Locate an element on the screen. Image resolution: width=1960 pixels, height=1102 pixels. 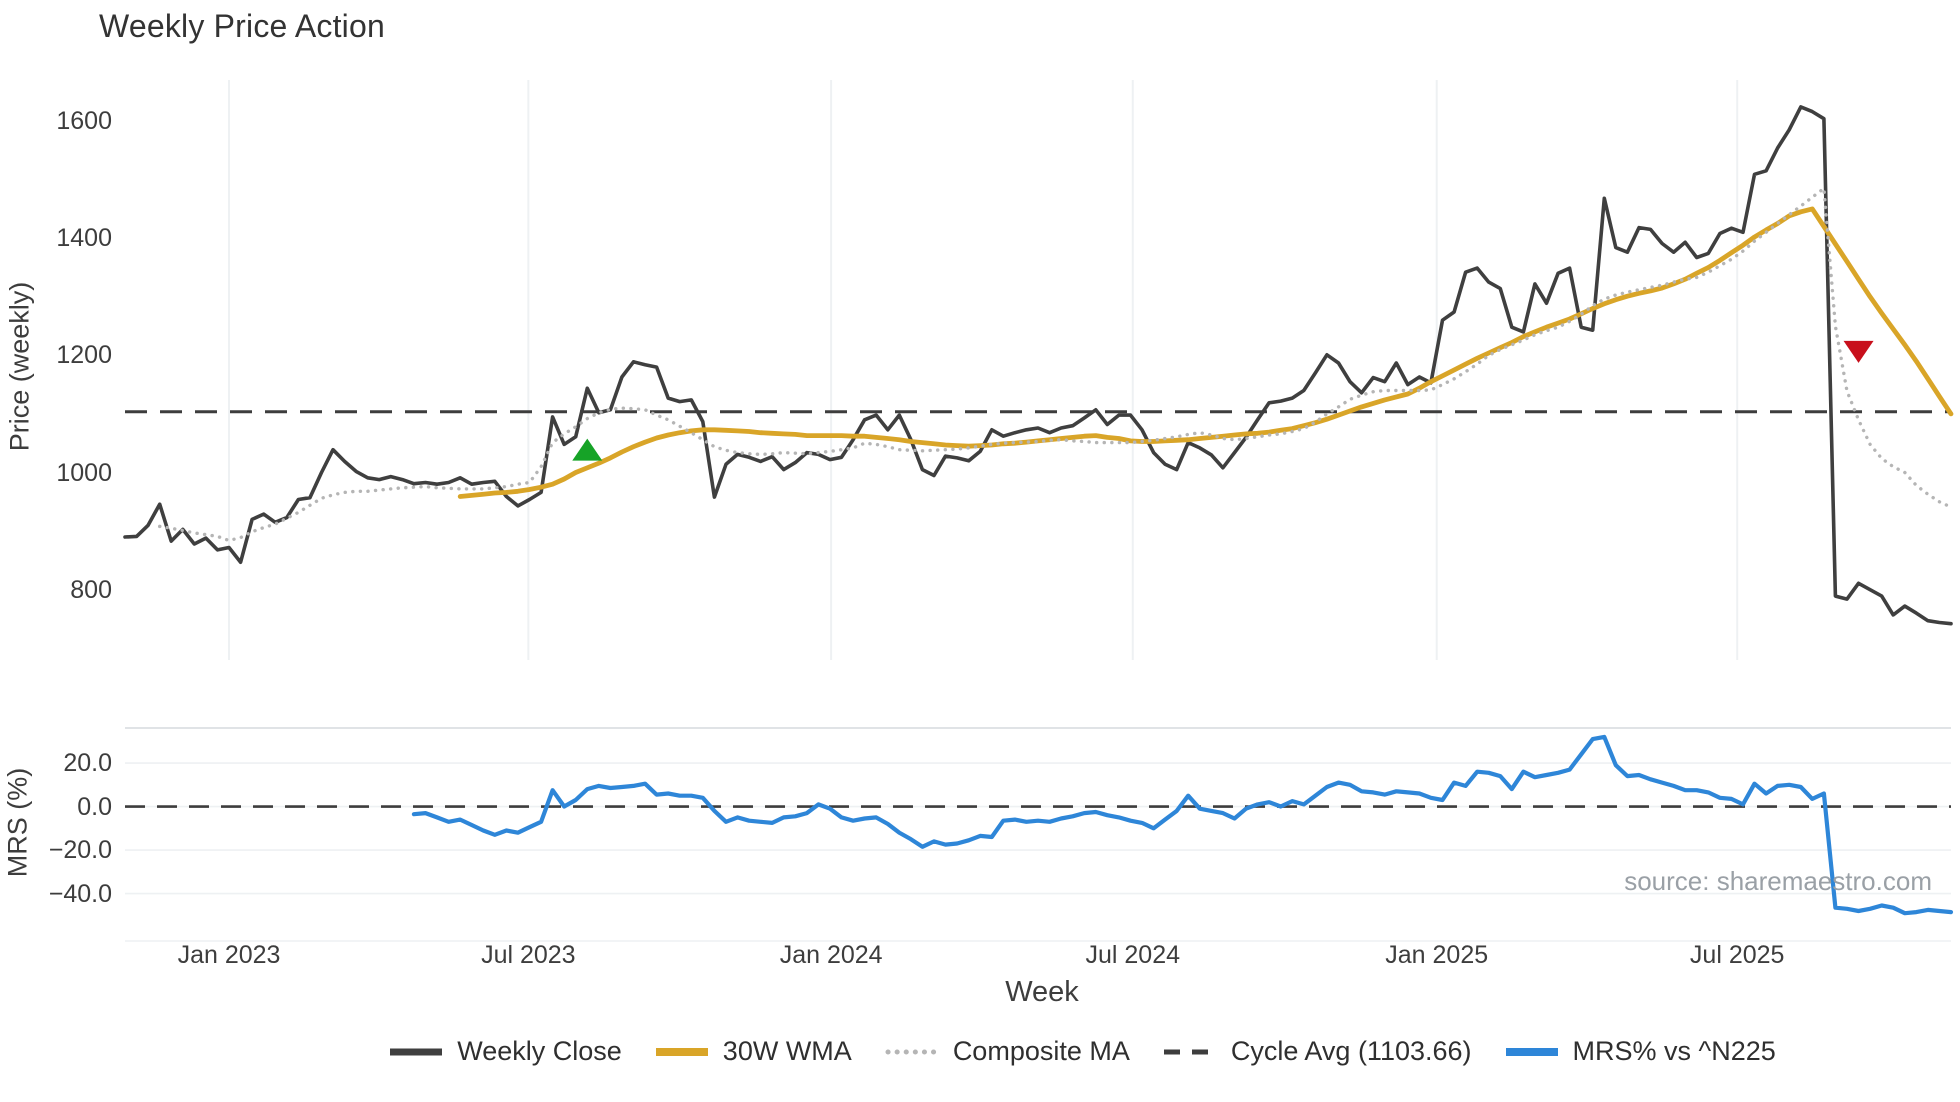
legend-item-30w-wma: 30W WMA is located at coordinates (753, 1051).